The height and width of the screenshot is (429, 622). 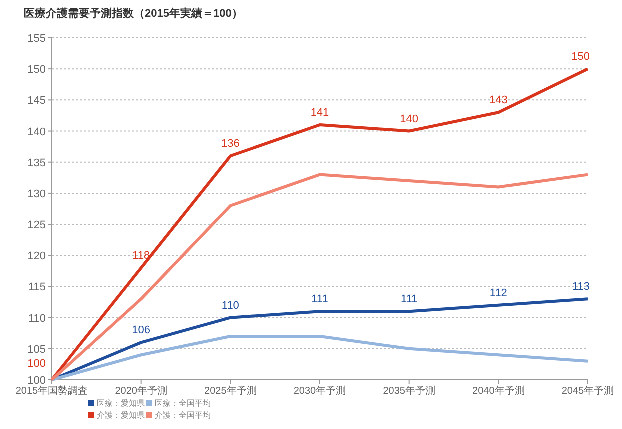 What do you see at coordinates (37, 381) in the screenshot?
I see `y-tick-label: 100` at bounding box center [37, 381].